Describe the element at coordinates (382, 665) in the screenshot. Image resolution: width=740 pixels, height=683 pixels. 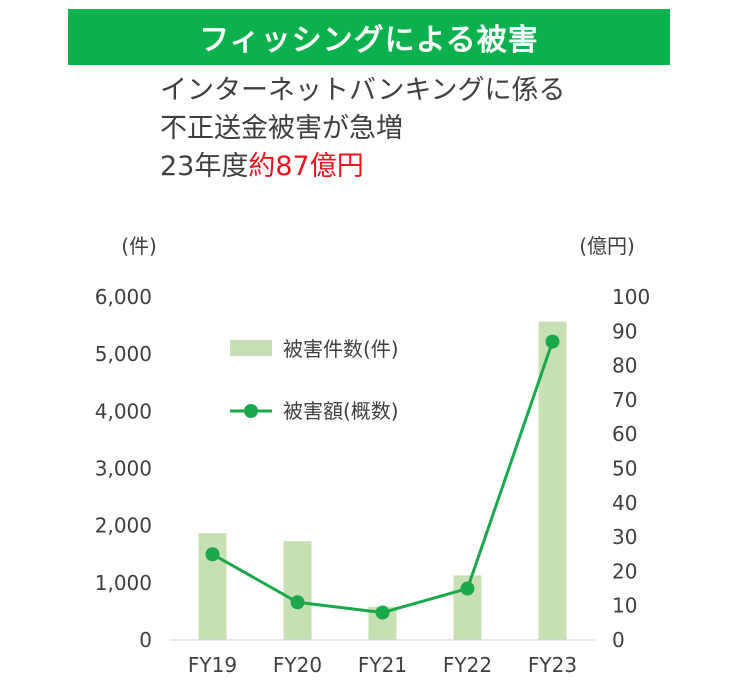
I see `x-axis-tick-label: FY21` at that location.